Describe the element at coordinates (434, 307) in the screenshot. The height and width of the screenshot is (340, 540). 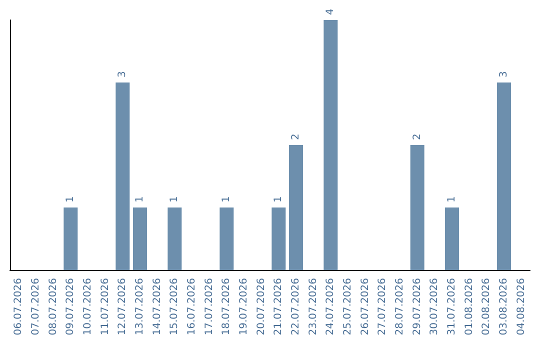
I see `x-tick-label: 30.07.2026` at that location.